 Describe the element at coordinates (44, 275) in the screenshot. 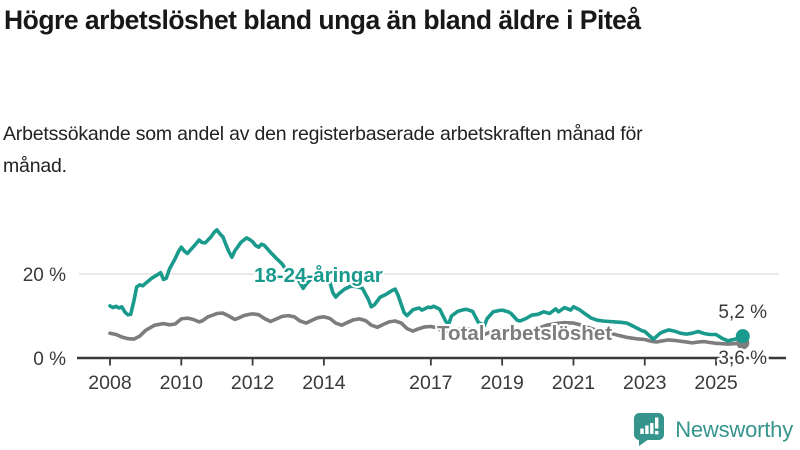

I see `y-axis-label: 20 %` at that location.